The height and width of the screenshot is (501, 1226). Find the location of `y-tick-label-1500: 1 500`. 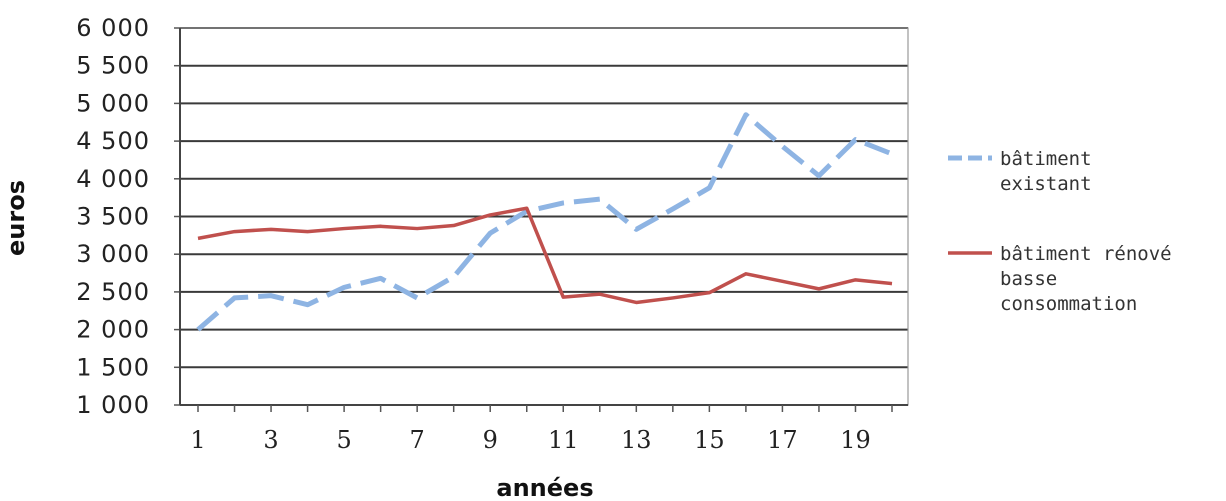

y-tick-label-1500: 1 500 is located at coordinates (113, 367).